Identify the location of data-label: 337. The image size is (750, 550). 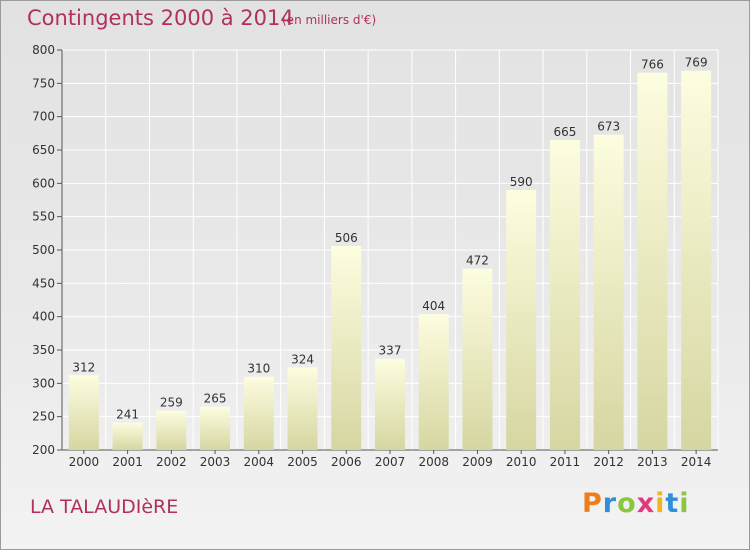
(390, 351).